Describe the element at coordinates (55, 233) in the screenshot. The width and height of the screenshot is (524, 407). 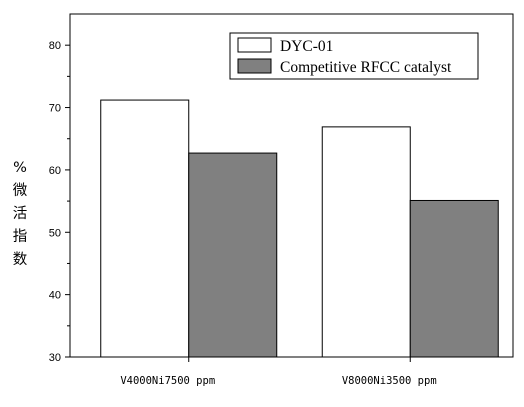
I see `y-tick-label: 50` at that location.